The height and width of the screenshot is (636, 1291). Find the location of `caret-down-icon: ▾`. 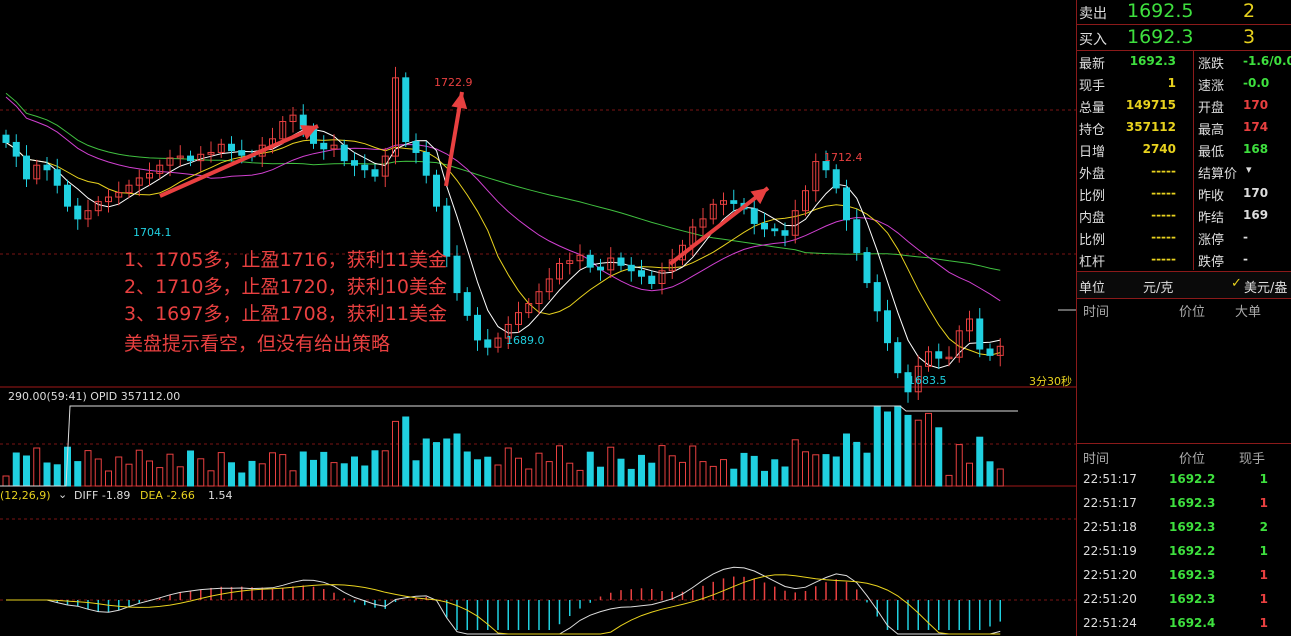

caret-down-icon: ▾ is located at coordinates (1249, 169).